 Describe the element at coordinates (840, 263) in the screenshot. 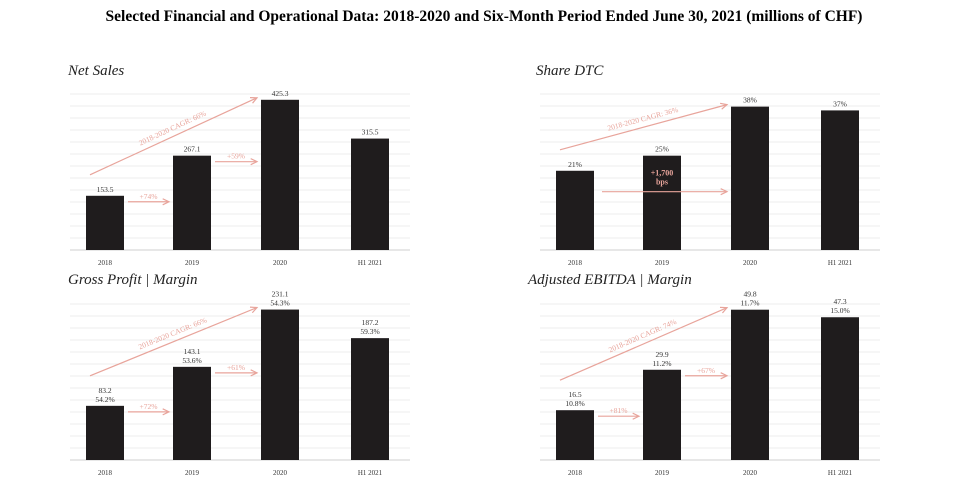

I see `share-dtc-category-label-3: H1 2021` at that location.